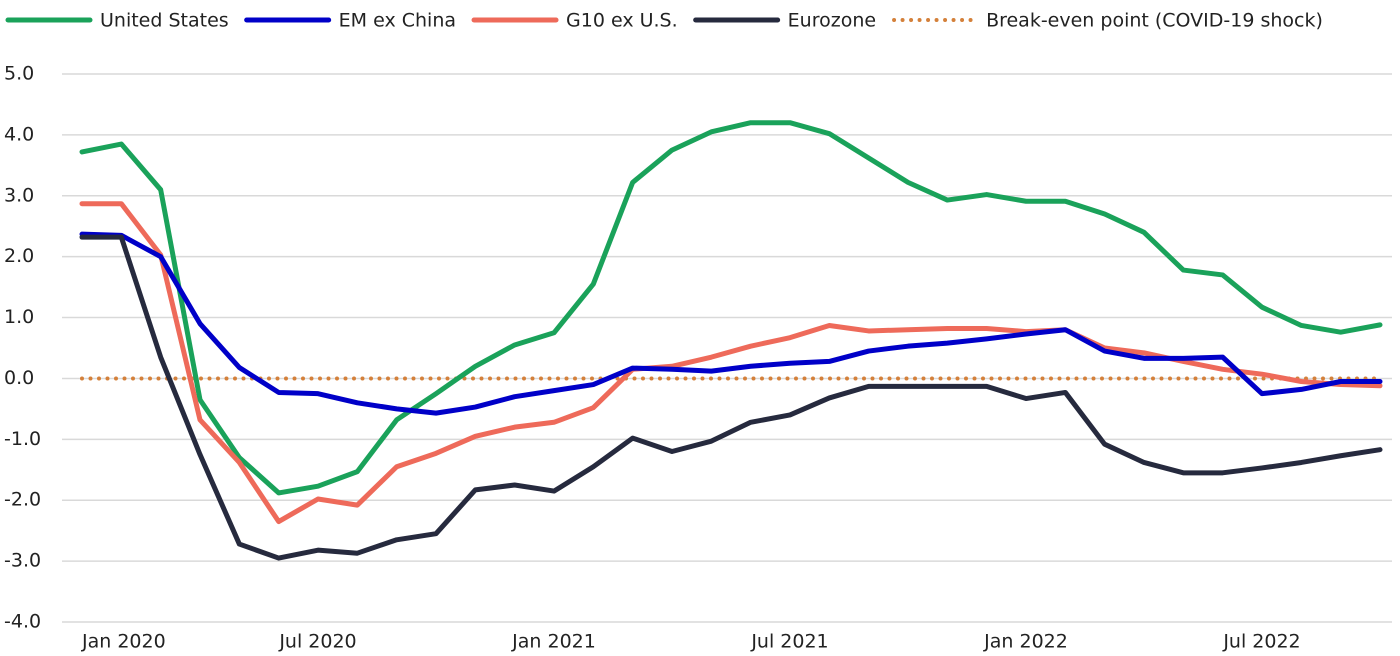 This screenshot has width=1400, height=656. Describe the element at coordinates (164, 21) in the screenshot. I see `legend-label: United States` at that location.